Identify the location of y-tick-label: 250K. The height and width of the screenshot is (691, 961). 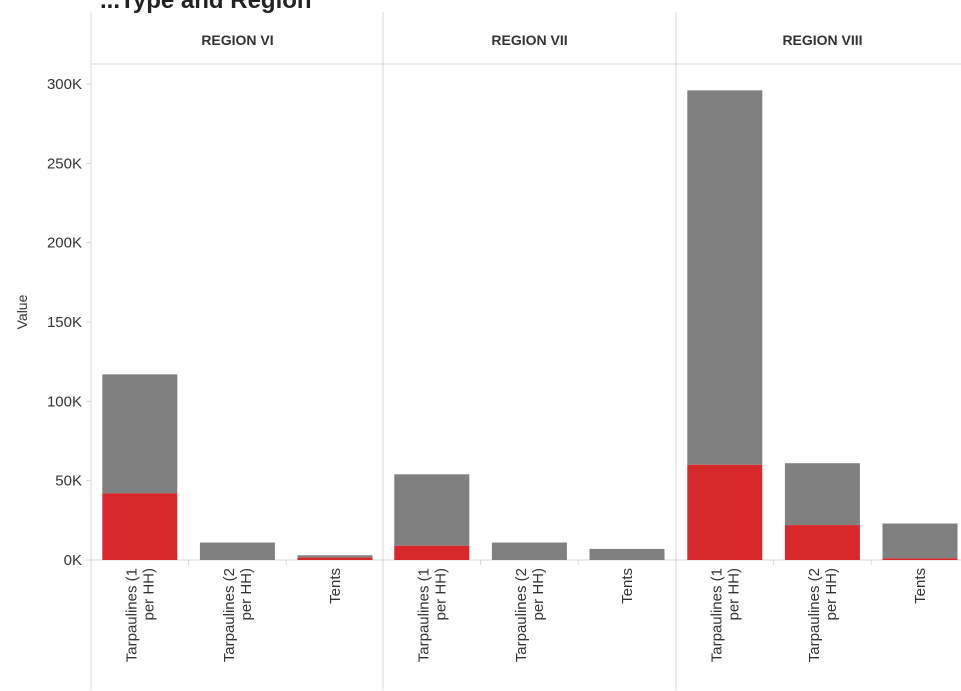
(64, 163).